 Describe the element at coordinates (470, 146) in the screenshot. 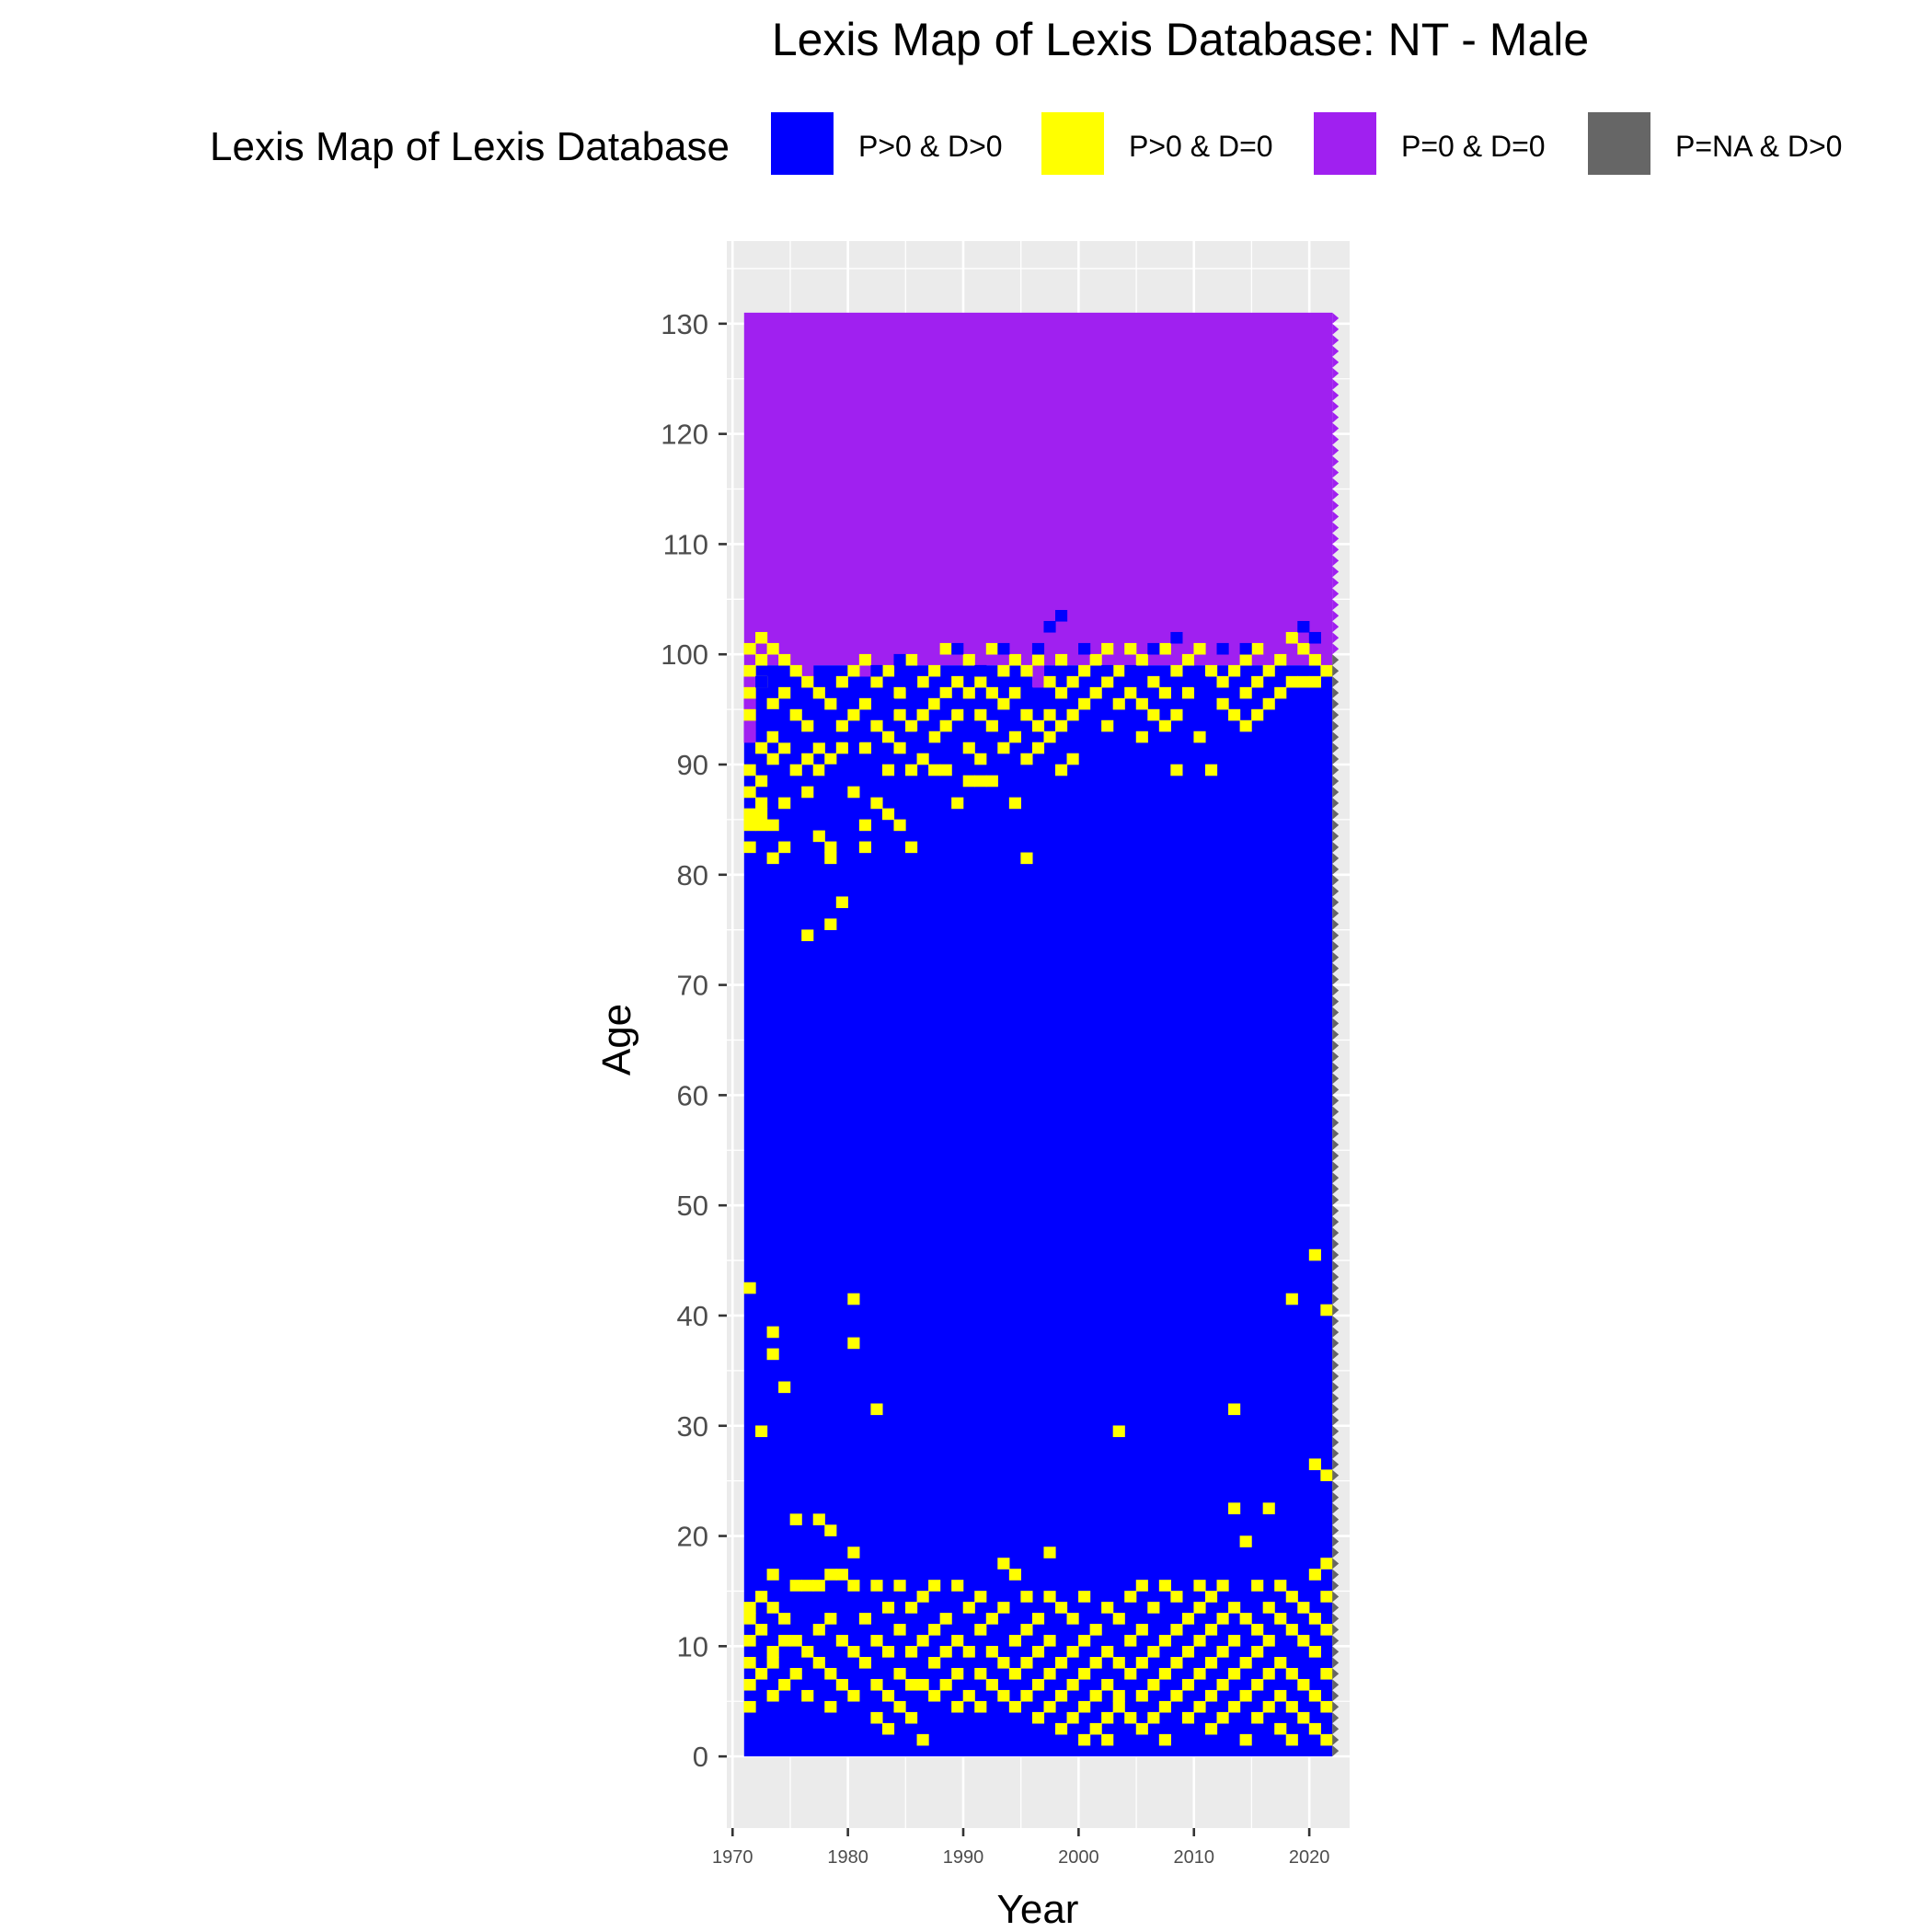

I see `legend-title: Lexis Map of Lexis Database` at that location.